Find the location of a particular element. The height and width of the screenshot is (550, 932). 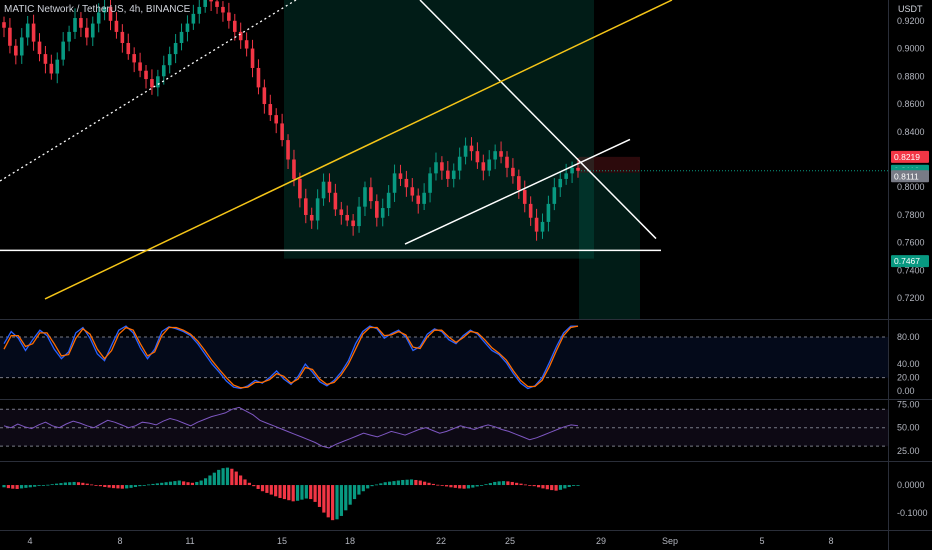

price-tick-label: 0.8600 is located at coordinates (911, 104).